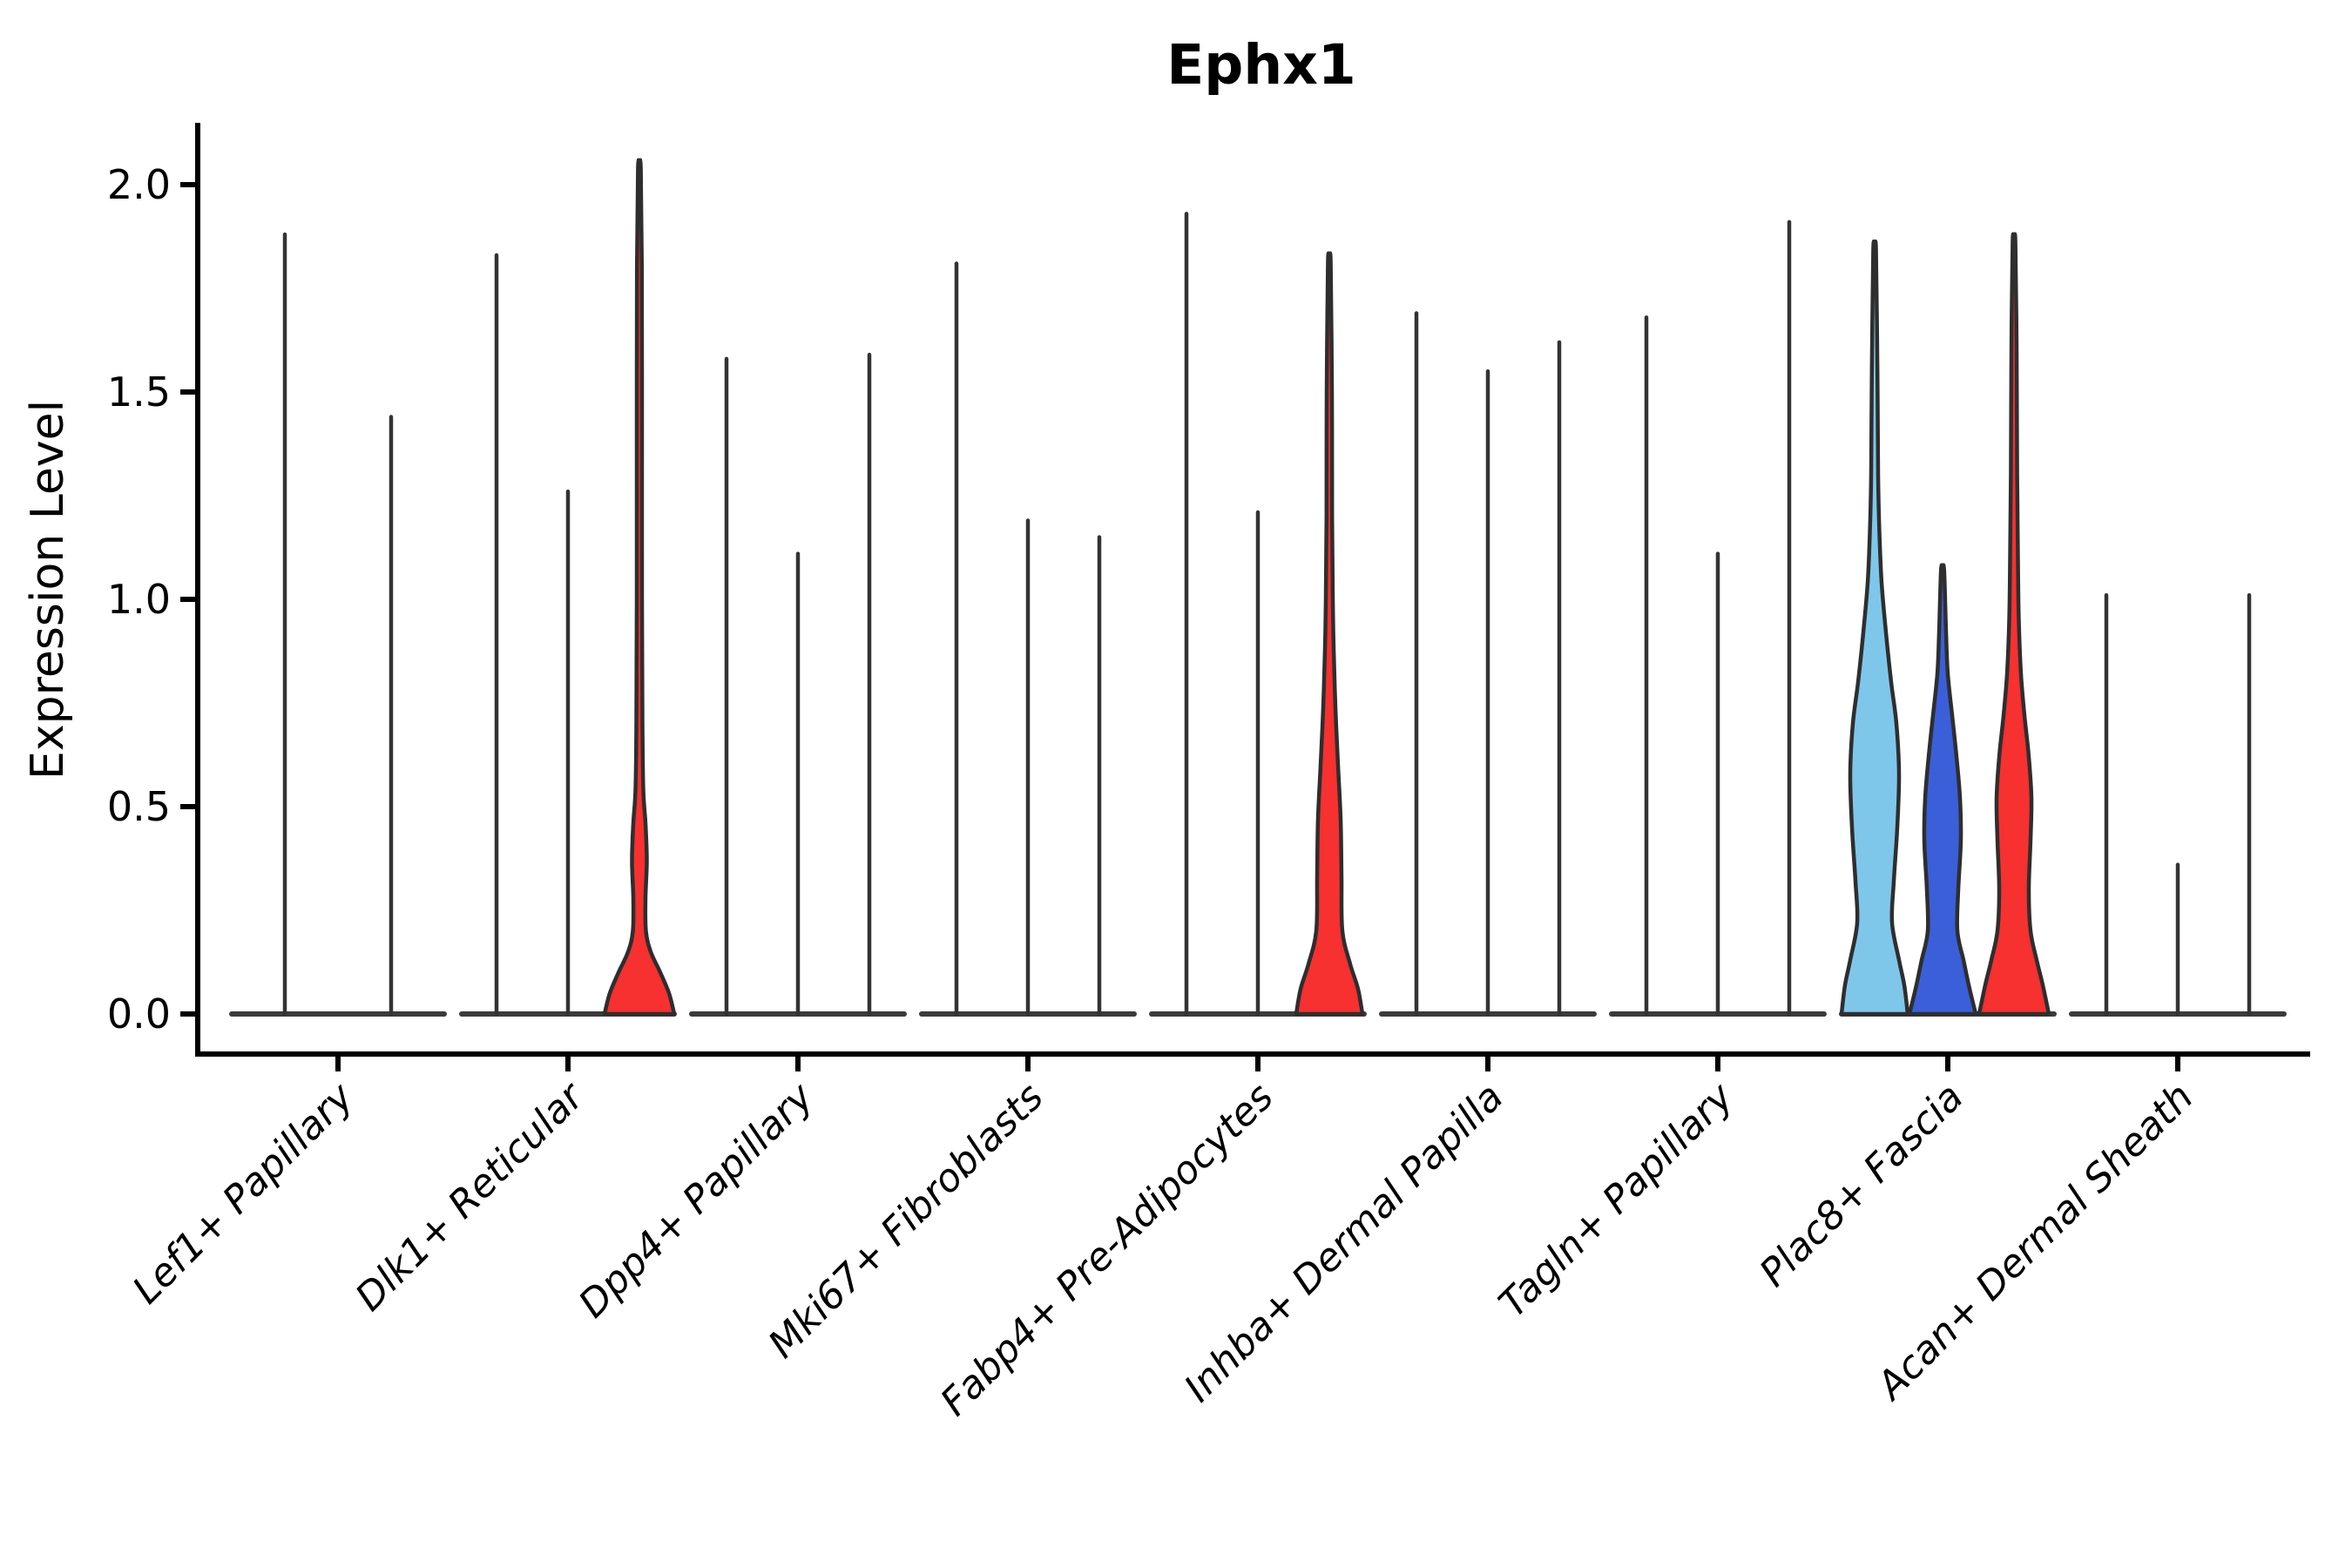  I want to click on y-tick-label: 1.5, so click(139, 392).